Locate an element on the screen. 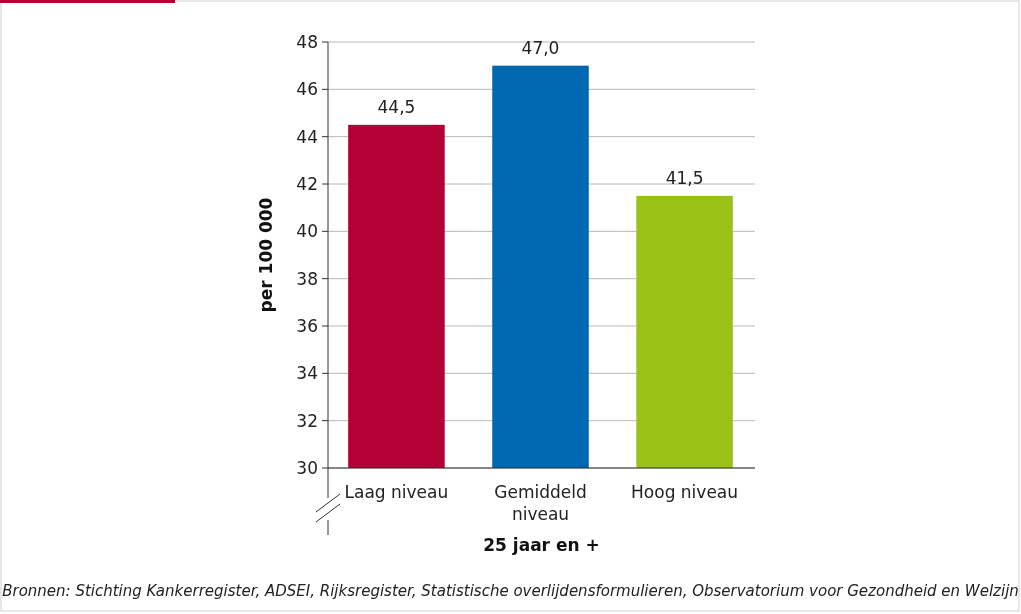  x-tick-label: Hoog niveau is located at coordinates (685, 492).